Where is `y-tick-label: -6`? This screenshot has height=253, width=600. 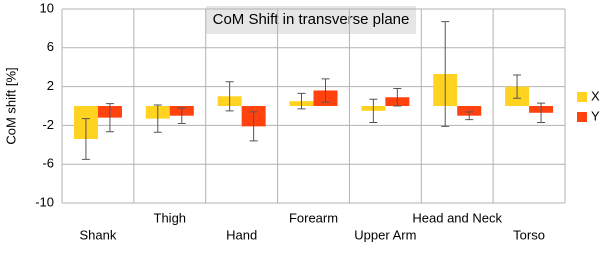
y-tick-label: -6 is located at coordinates (48, 163).